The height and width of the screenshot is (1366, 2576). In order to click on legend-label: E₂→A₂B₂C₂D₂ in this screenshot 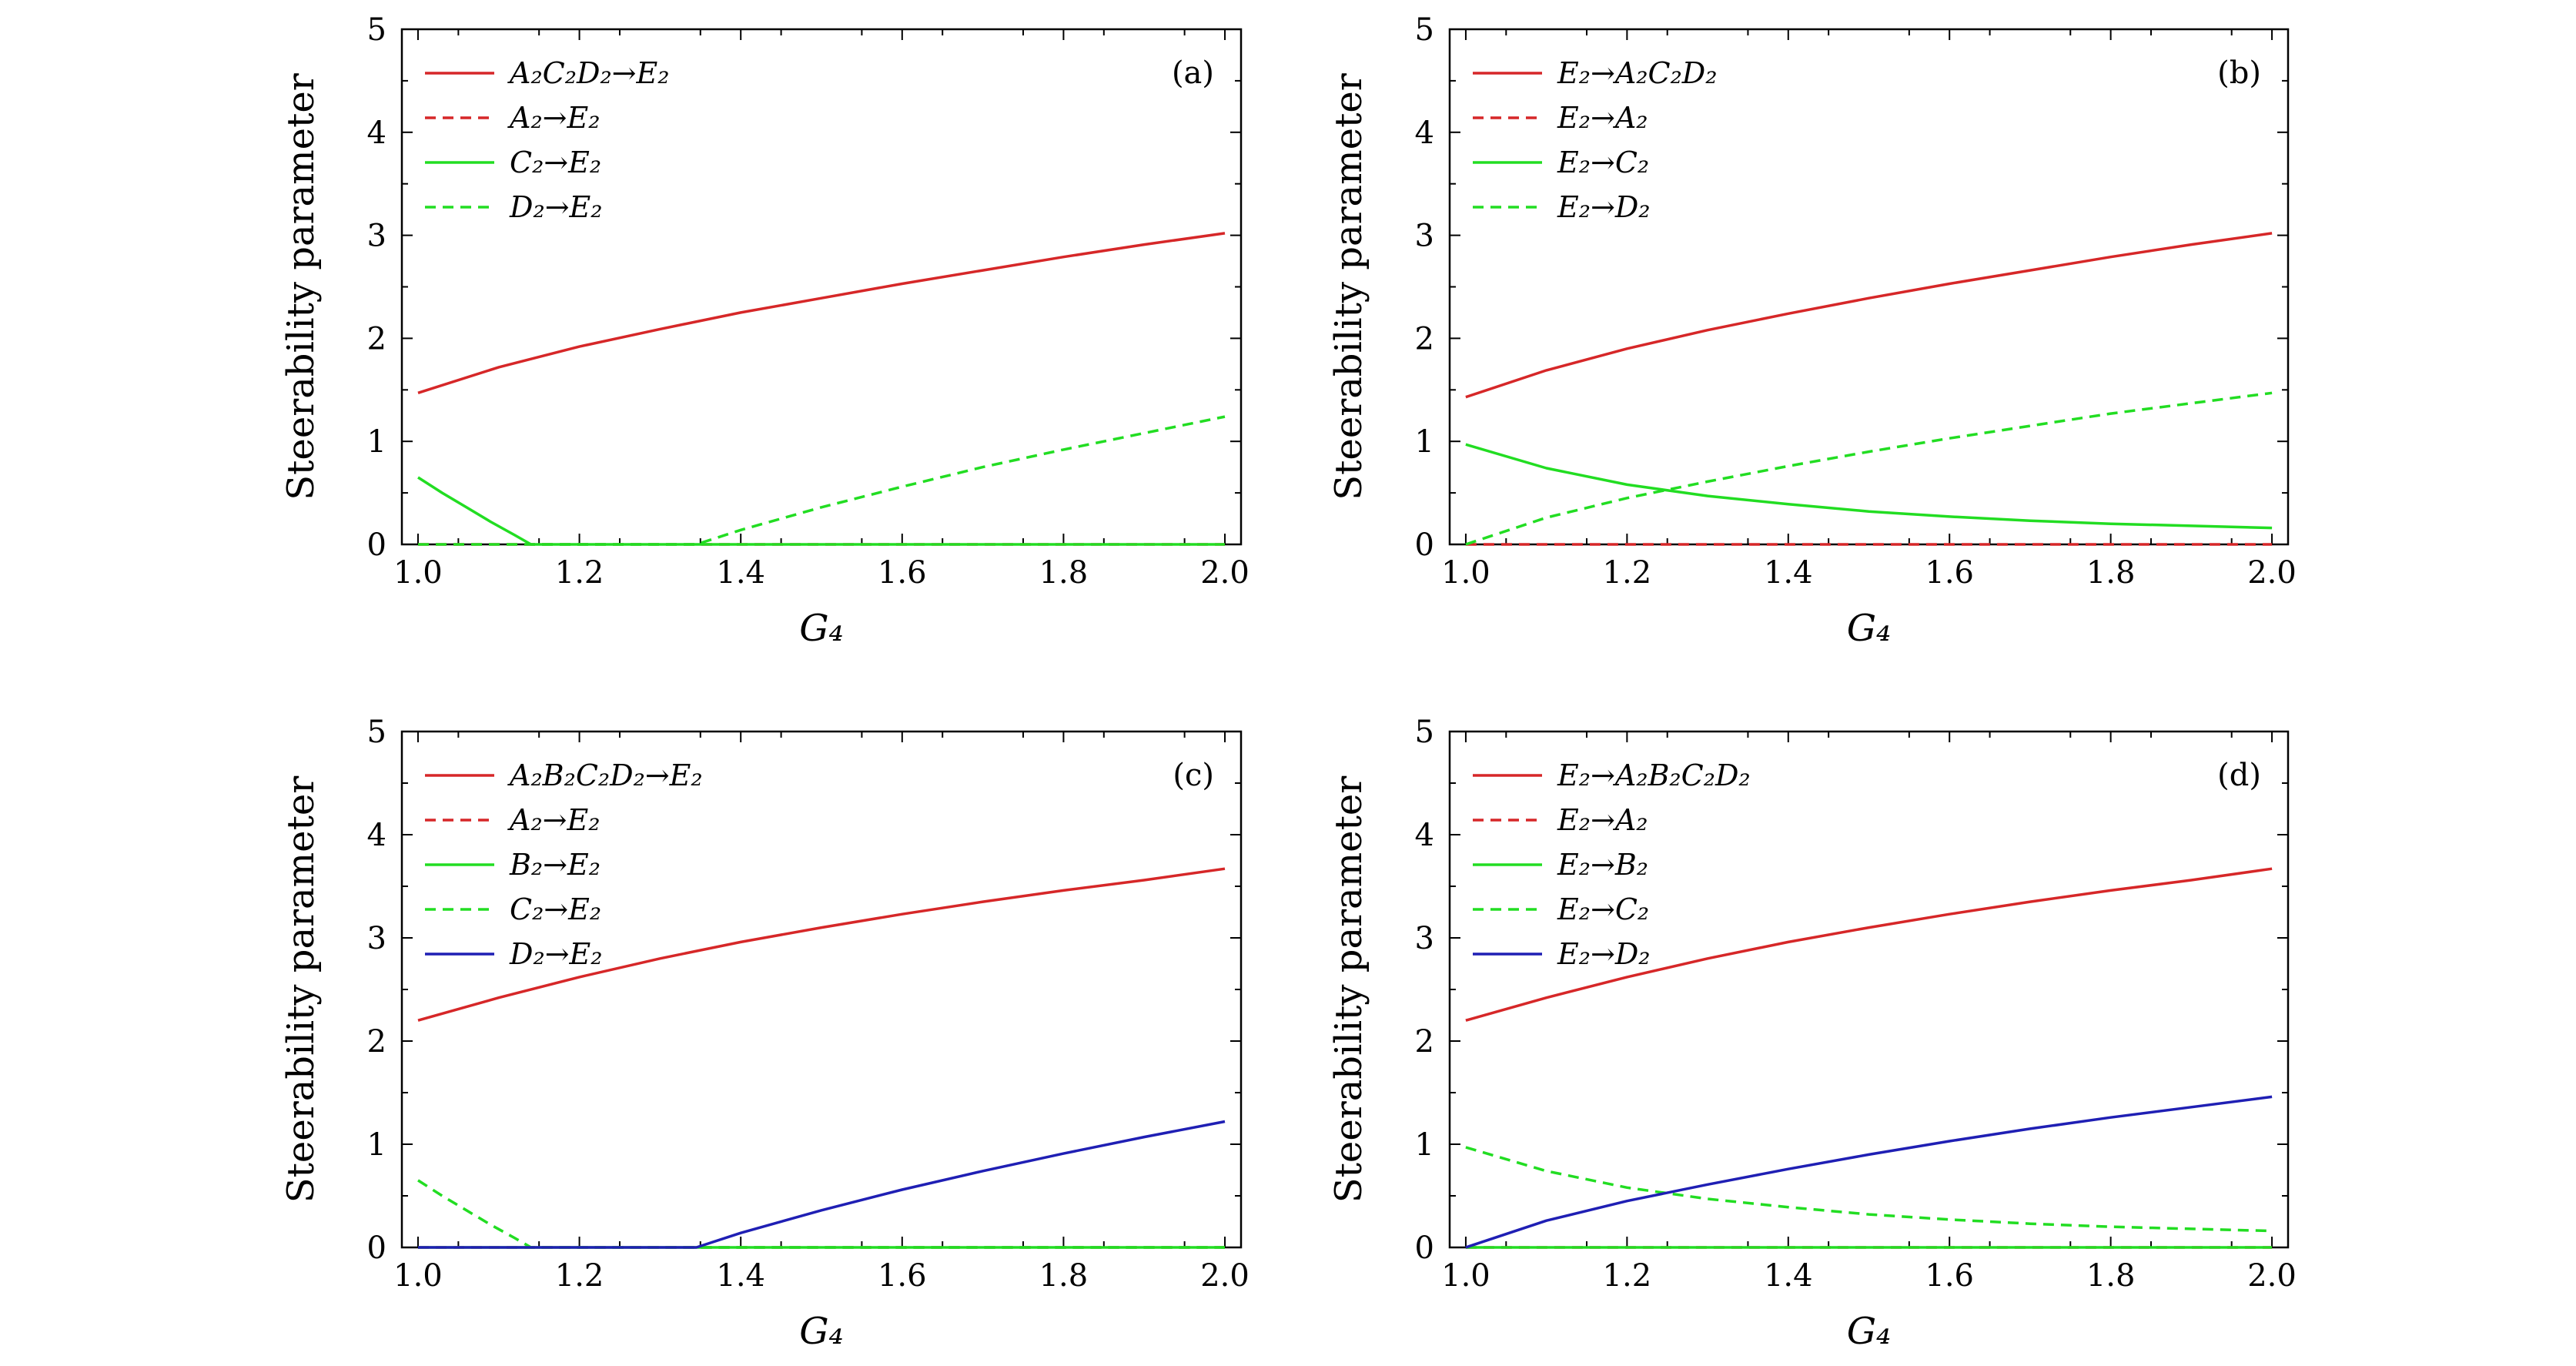, I will do `click(1654, 775)`.